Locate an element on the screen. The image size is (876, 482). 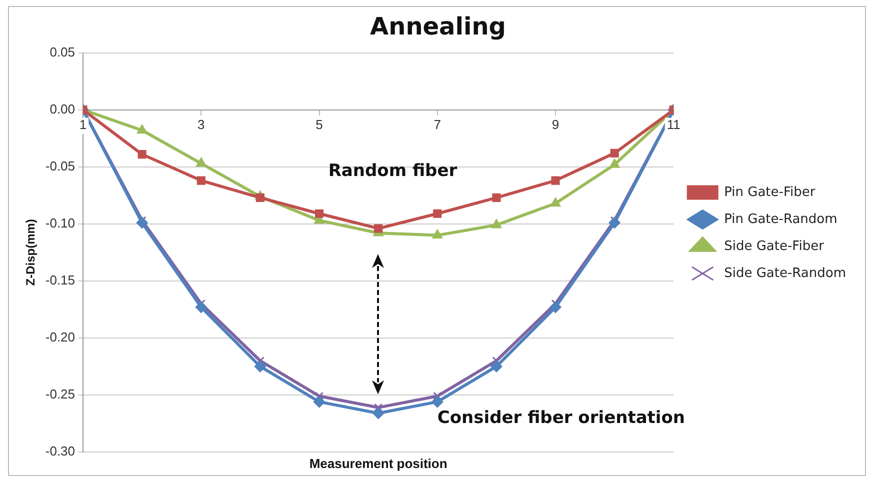
x-tick-label: 5 is located at coordinates (319, 124).